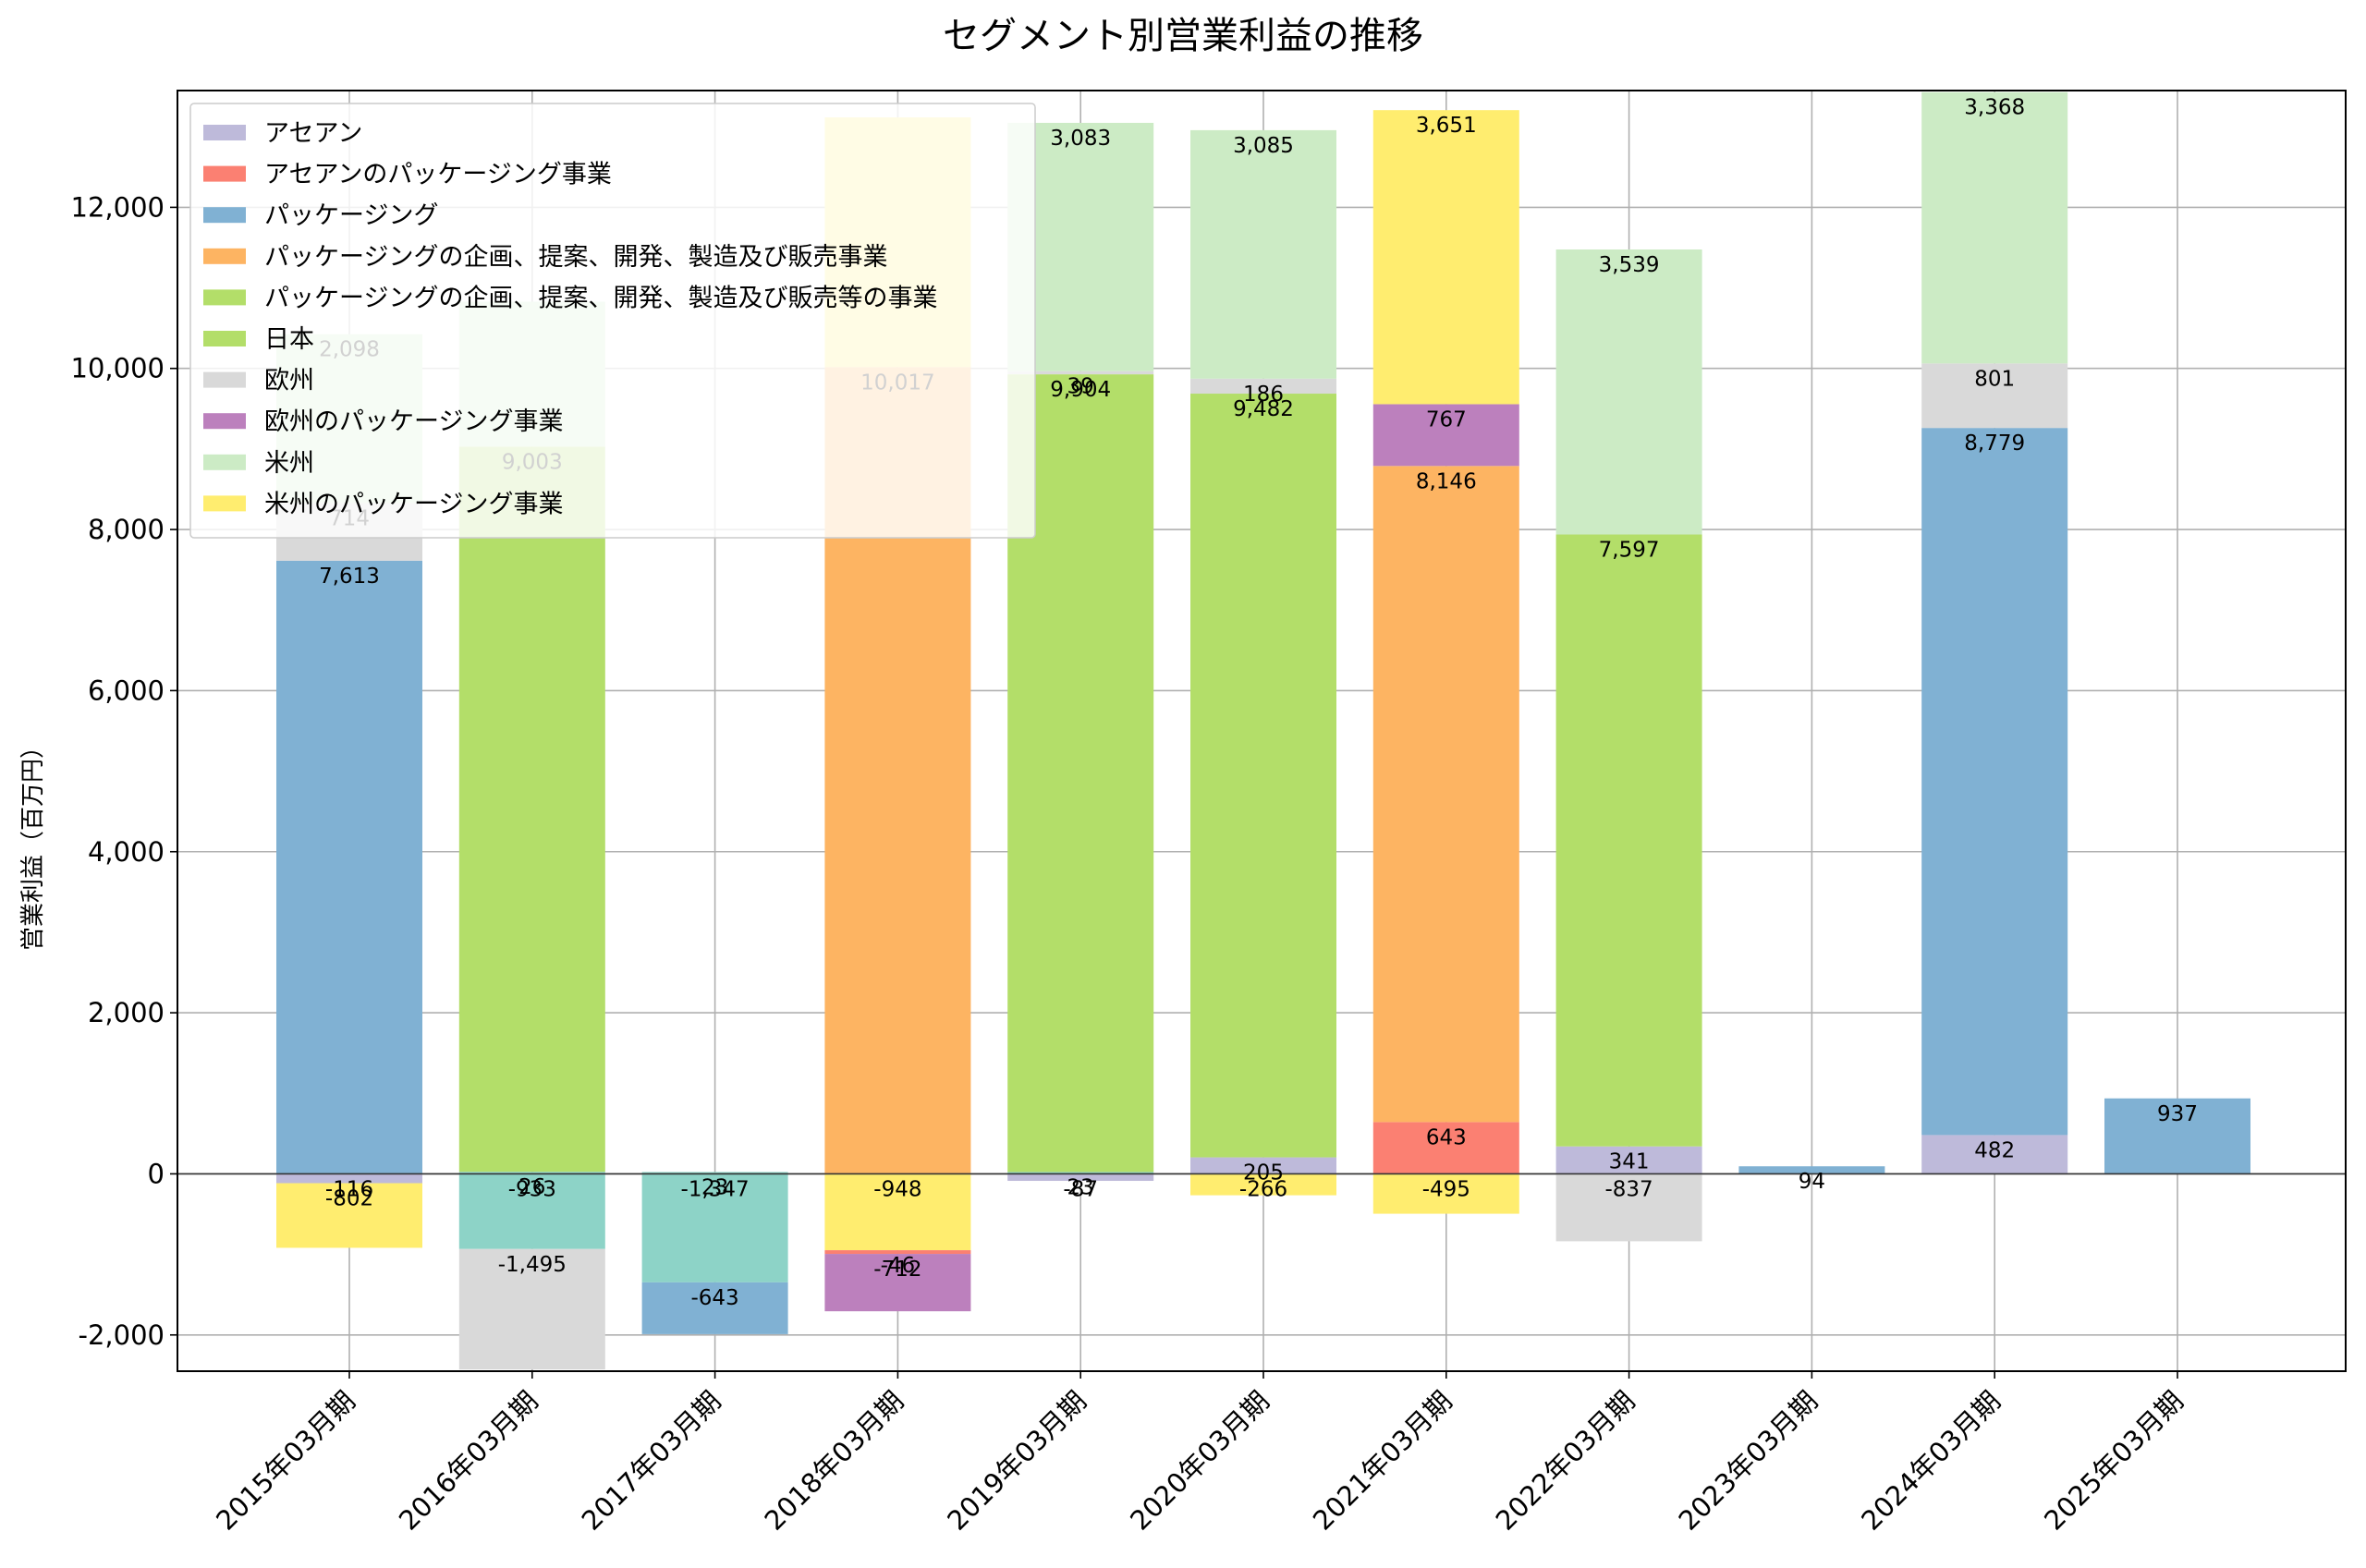 This screenshot has height=1568, width=2366. Describe the element at coordinates (1446, 1189) in the screenshot. I see `bar-value-label: -495` at that location.